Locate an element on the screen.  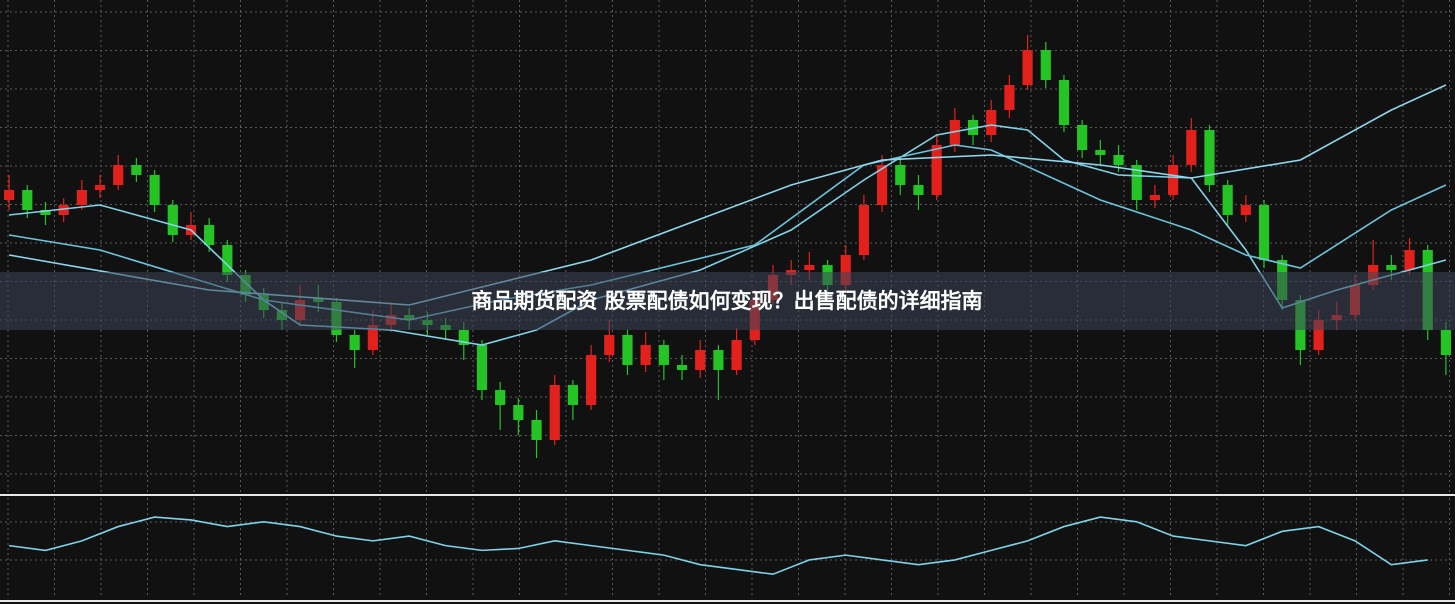
title-band is located at coordinates (727, 301).